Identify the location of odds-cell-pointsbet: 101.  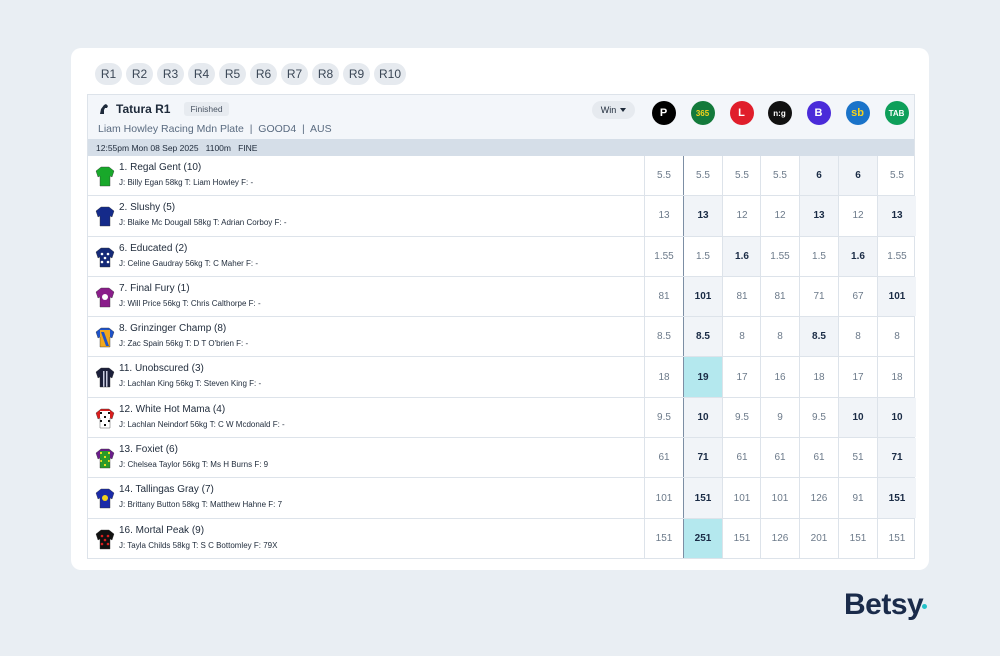
(663, 498).